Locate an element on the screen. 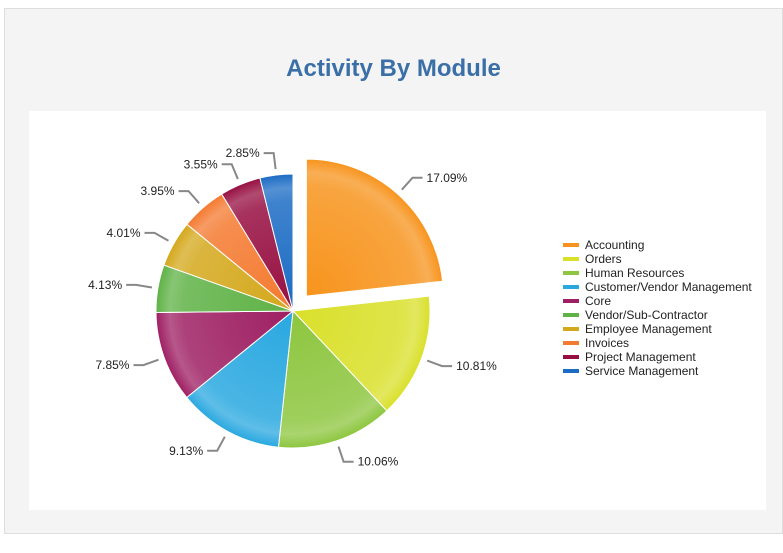  legend-label: Customer/Vendor Management is located at coordinates (668, 287).